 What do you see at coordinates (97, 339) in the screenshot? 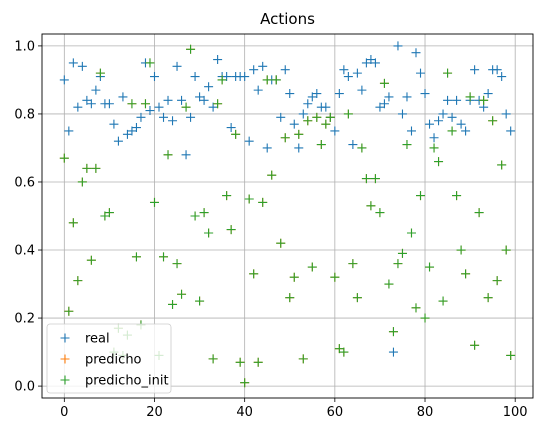
I see `legend-label: real` at bounding box center [97, 339].